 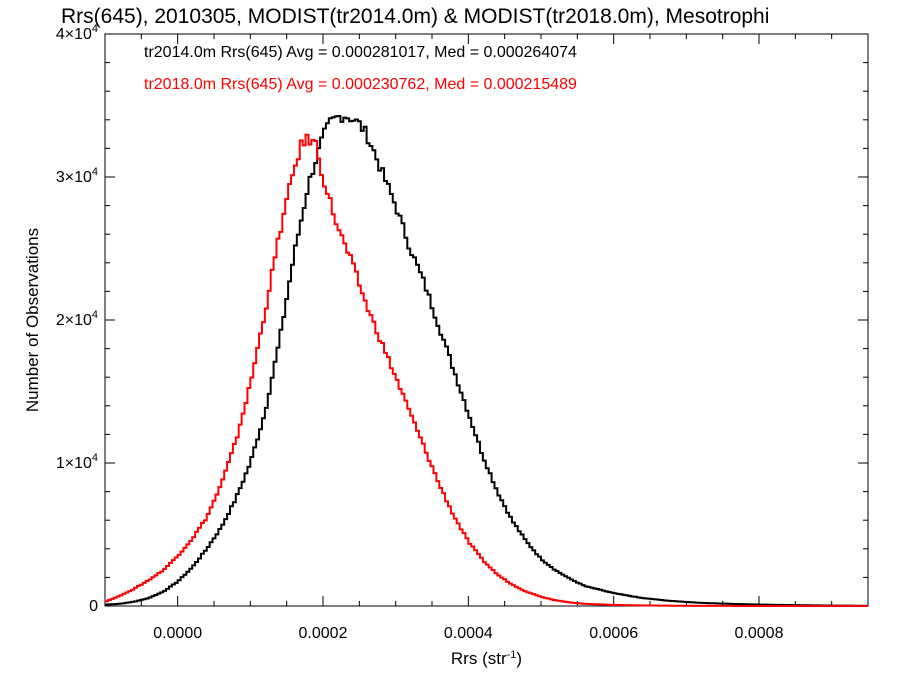 What do you see at coordinates (486, 658) in the screenshot?
I see `x-axis-label: Rrs (str-1)` at bounding box center [486, 658].